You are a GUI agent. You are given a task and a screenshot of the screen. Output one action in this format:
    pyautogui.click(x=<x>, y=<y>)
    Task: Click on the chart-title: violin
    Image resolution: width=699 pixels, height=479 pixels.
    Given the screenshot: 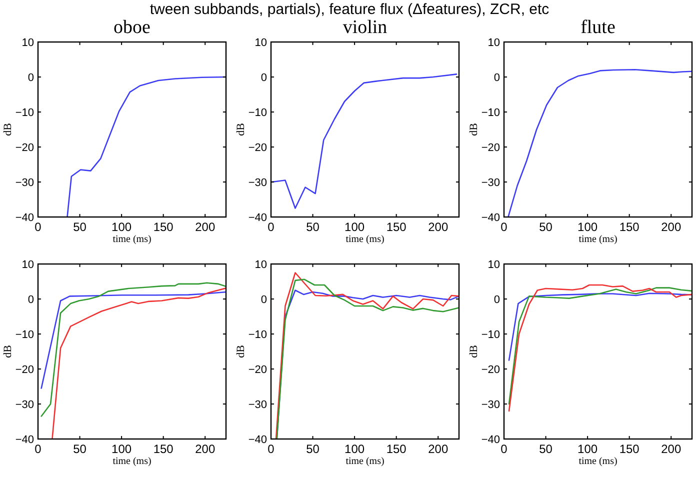 What is the action you would take?
    pyautogui.click(x=365, y=27)
    